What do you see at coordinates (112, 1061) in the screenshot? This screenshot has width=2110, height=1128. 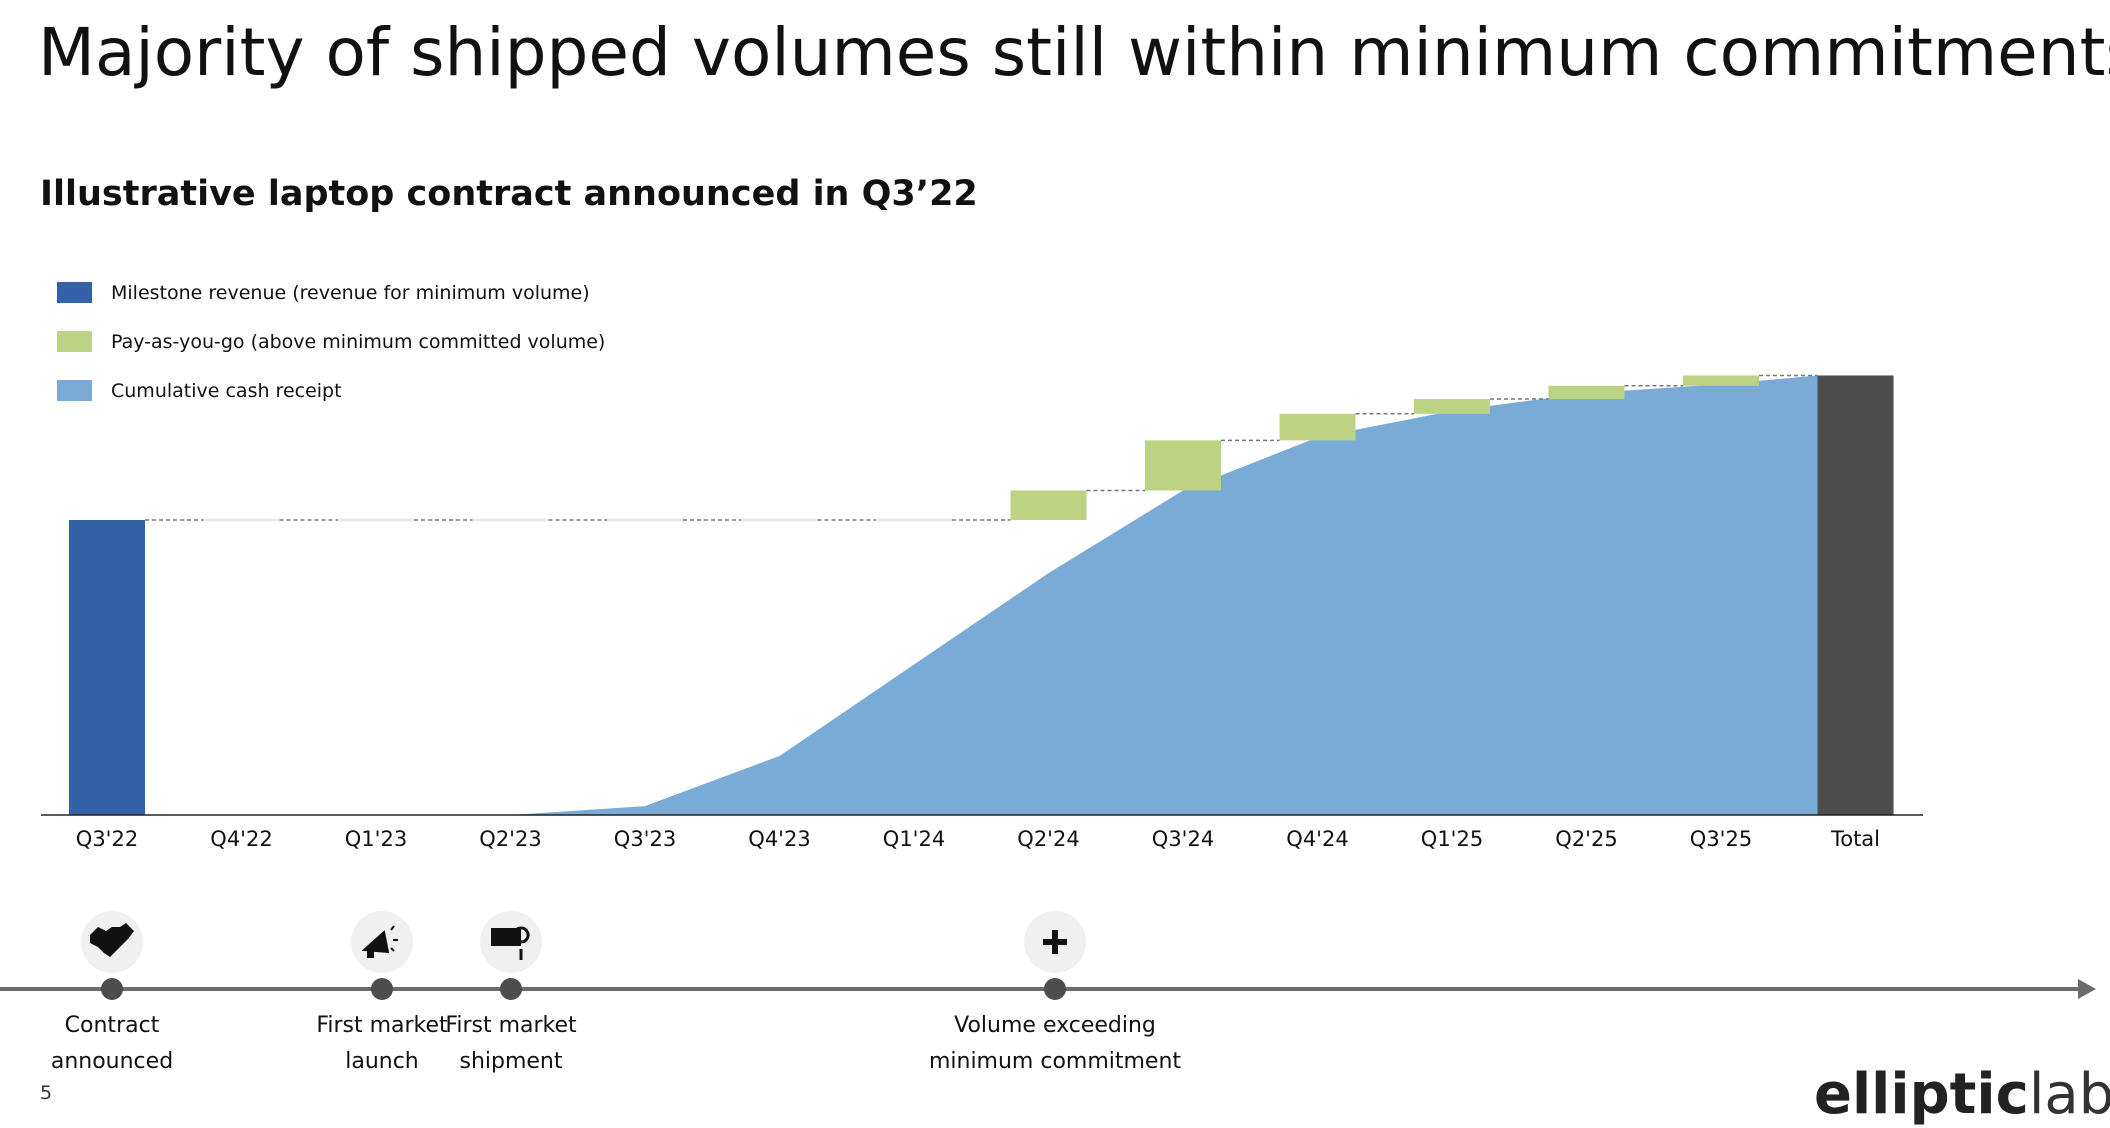 I see `timeline-label-line: announced` at bounding box center [112, 1061].